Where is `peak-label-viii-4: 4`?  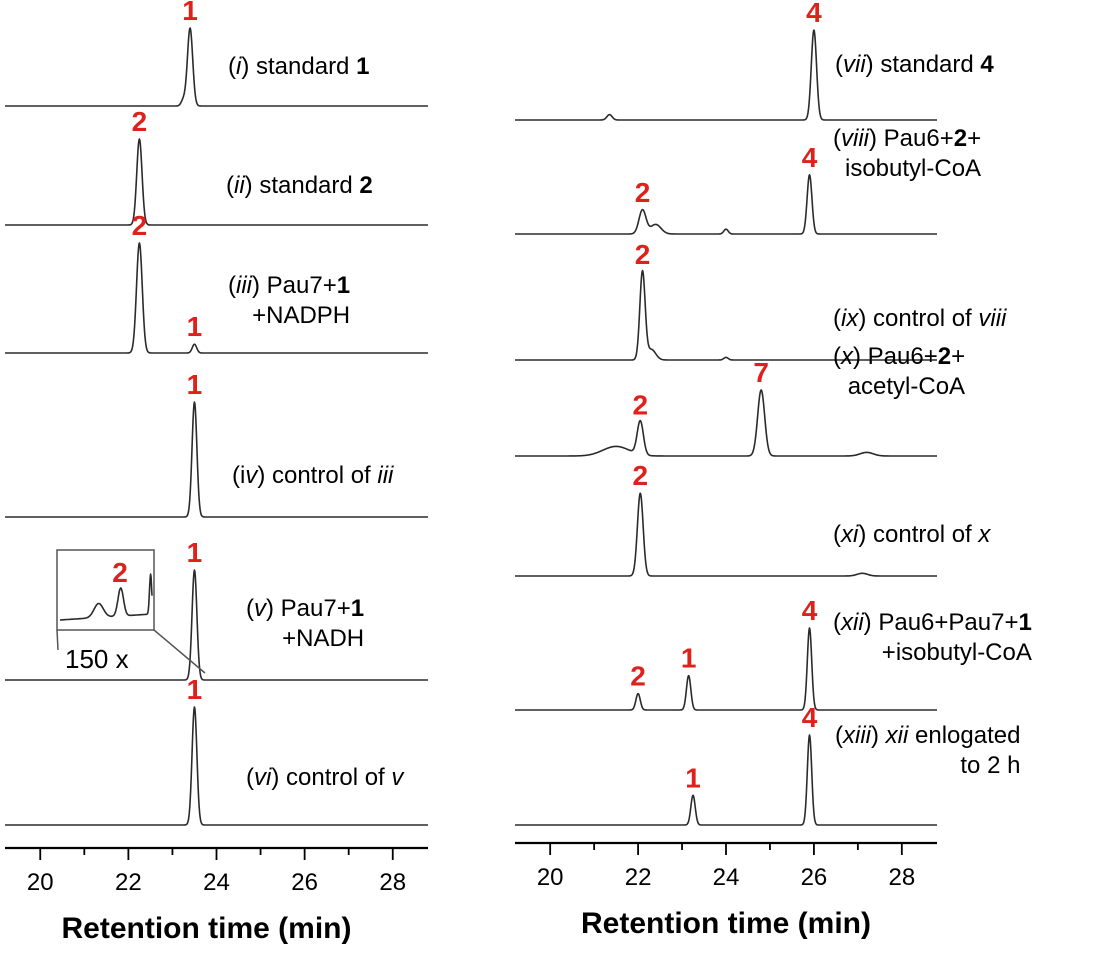 peak-label-viii-4: 4 is located at coordinates (810, 157).